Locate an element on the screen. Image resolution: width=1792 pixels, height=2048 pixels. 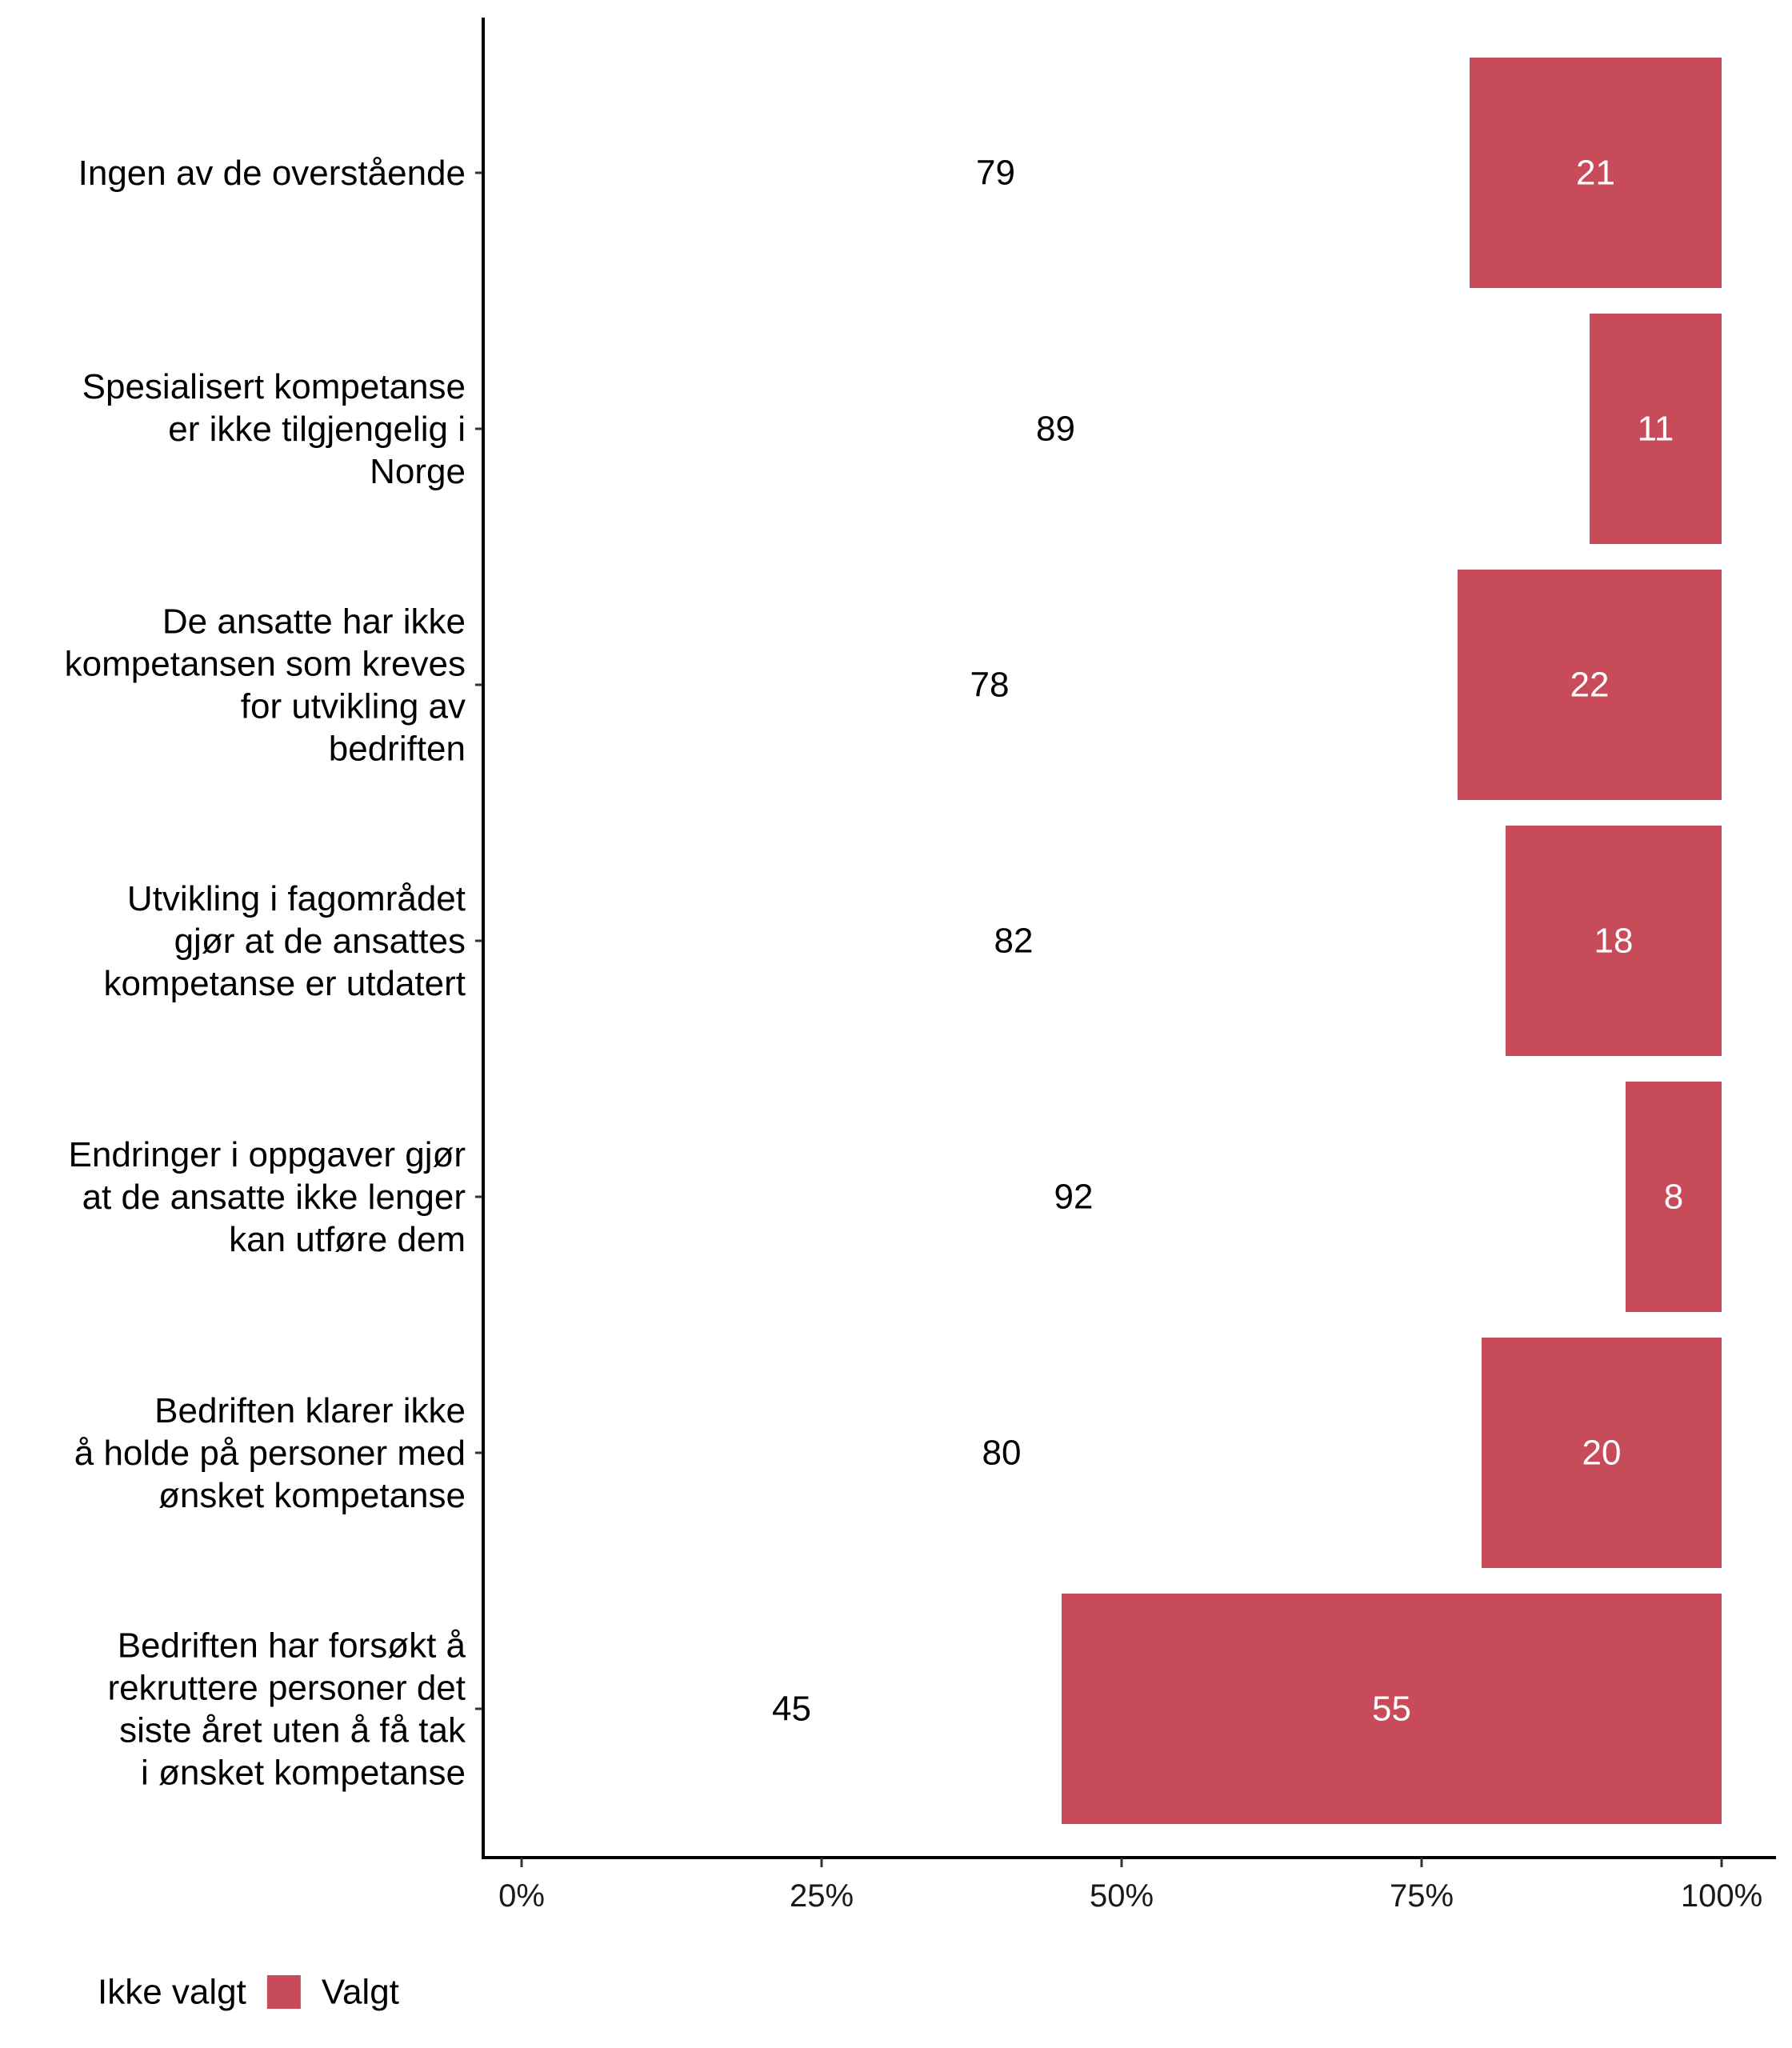
value-label-ikke-valgt-6: 45 is located at coordinates (791, 1709).